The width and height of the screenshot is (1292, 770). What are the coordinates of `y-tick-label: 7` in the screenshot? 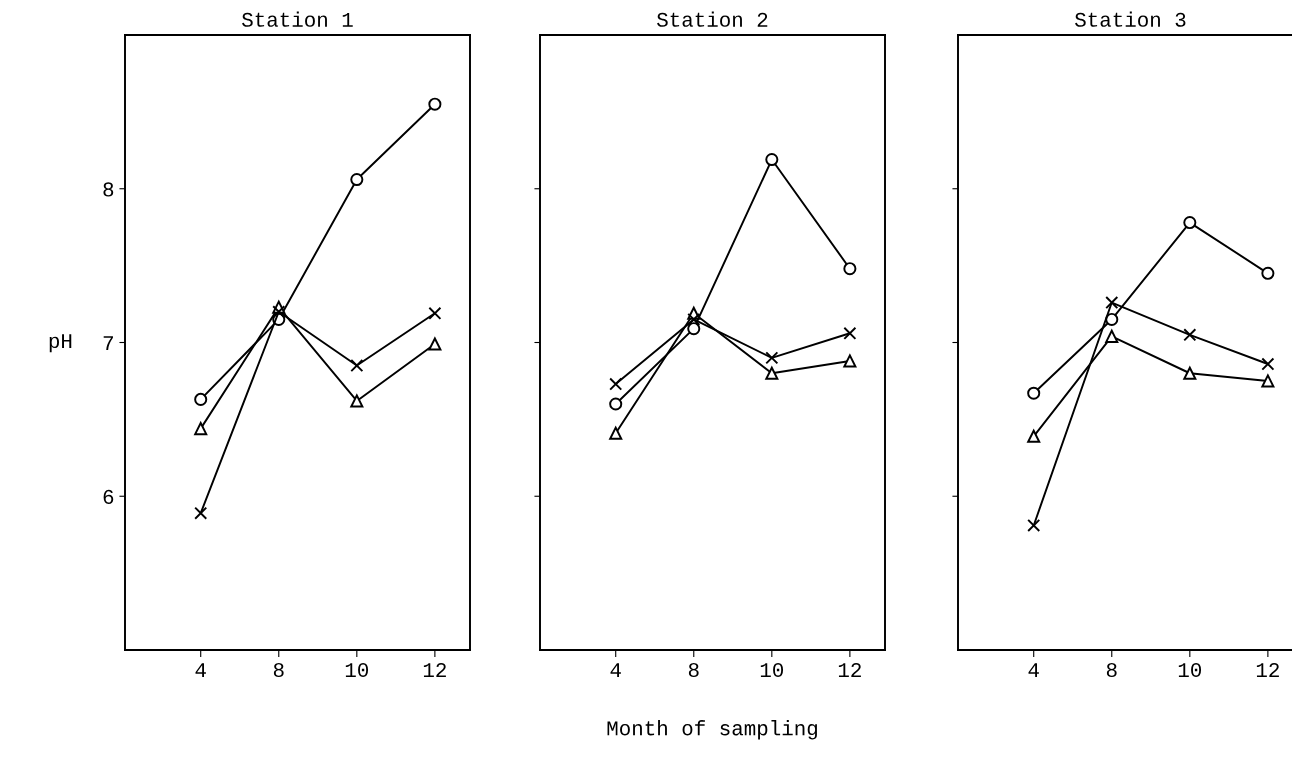 It's located at (108, 343).